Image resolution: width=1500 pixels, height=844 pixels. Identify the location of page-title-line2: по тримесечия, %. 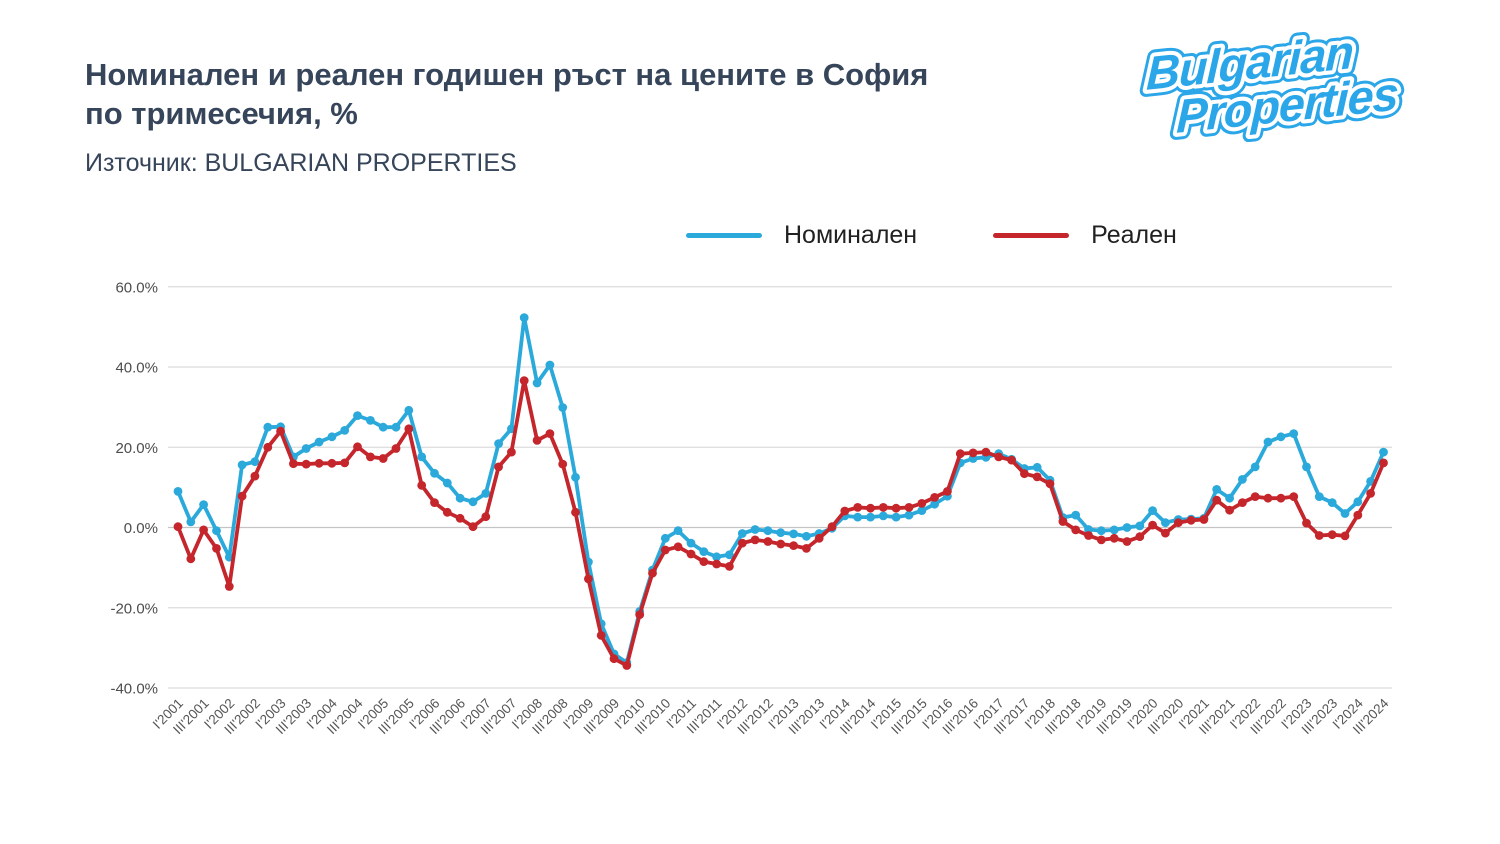
(221, 113).